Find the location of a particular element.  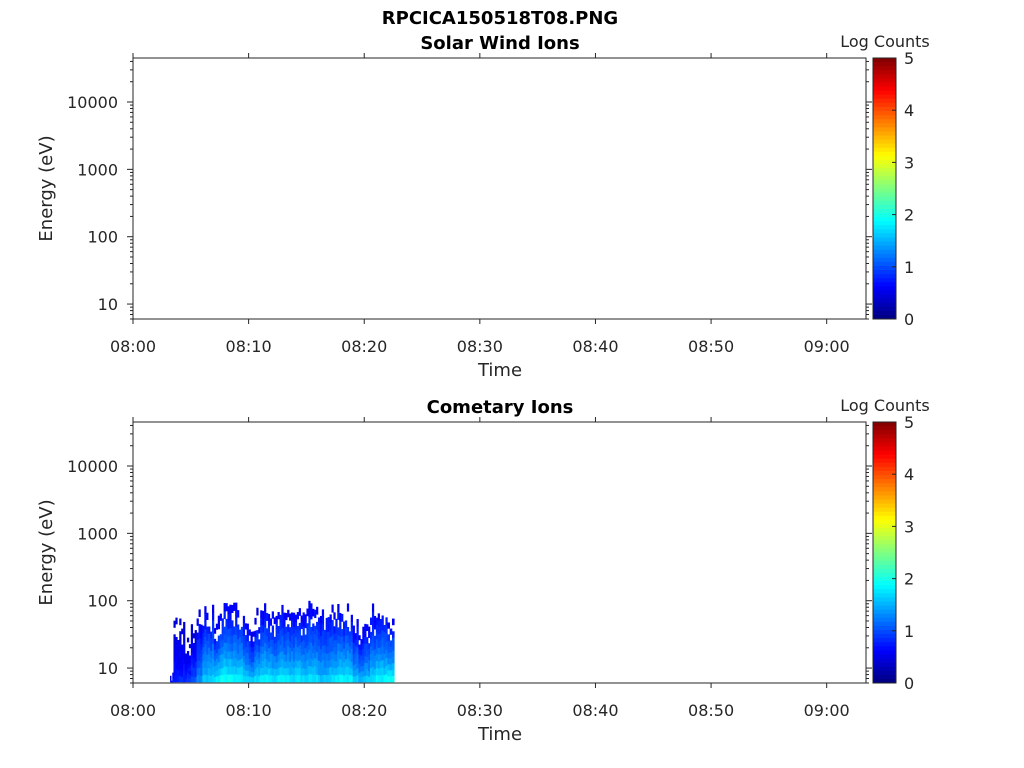

panel-1-y-tick-label: 1000 is located at coordinates (97, 169).